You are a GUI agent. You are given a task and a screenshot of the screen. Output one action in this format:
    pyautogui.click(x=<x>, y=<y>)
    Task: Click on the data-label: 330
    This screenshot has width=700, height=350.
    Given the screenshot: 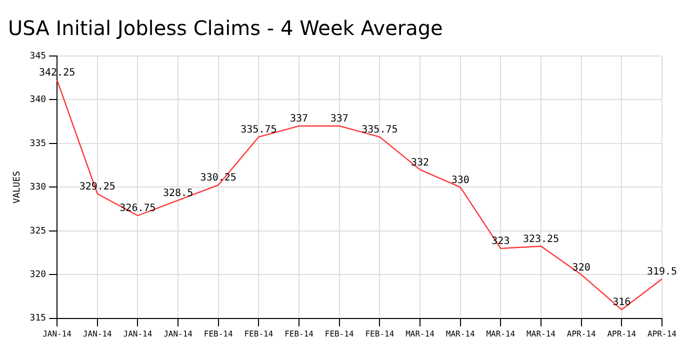 What is the action you would take?
    pyautogui.click(x=460, y=180)
    